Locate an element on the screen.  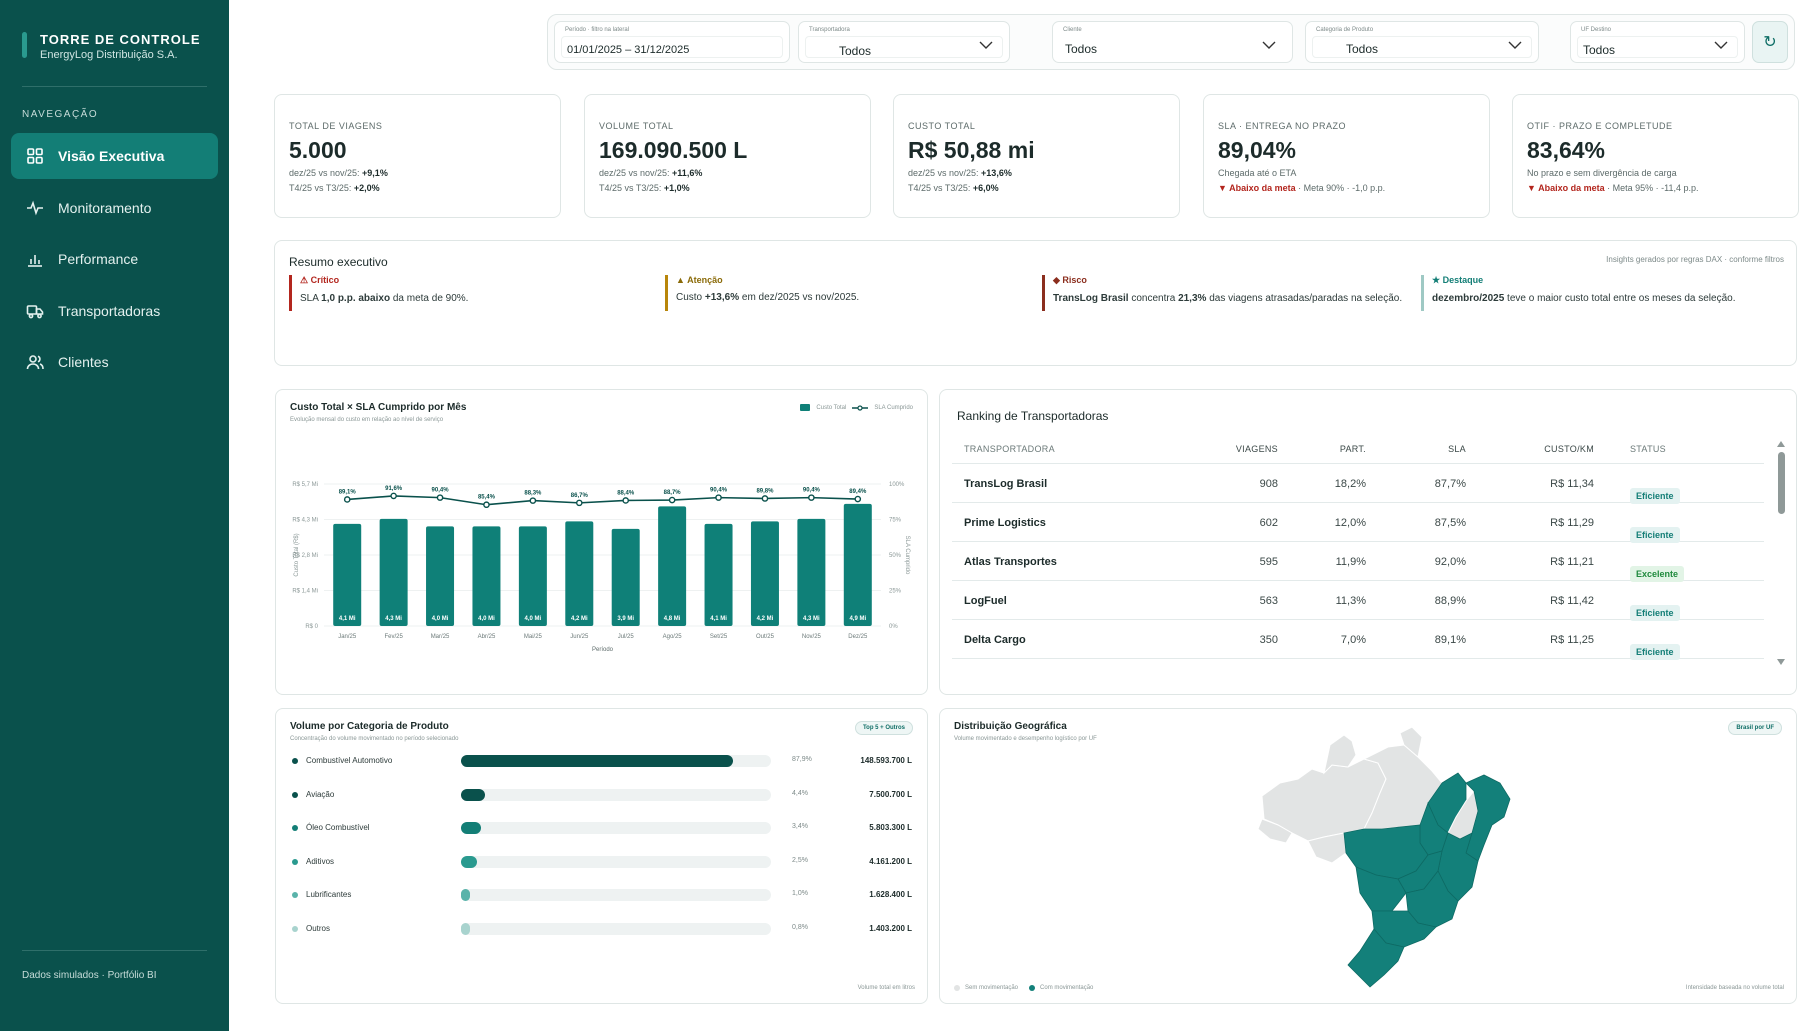
table-row: Delta Cargo 350 7,0% 89,1% R$ 11,25 Eficiente is located at coordinates (1358, 640).